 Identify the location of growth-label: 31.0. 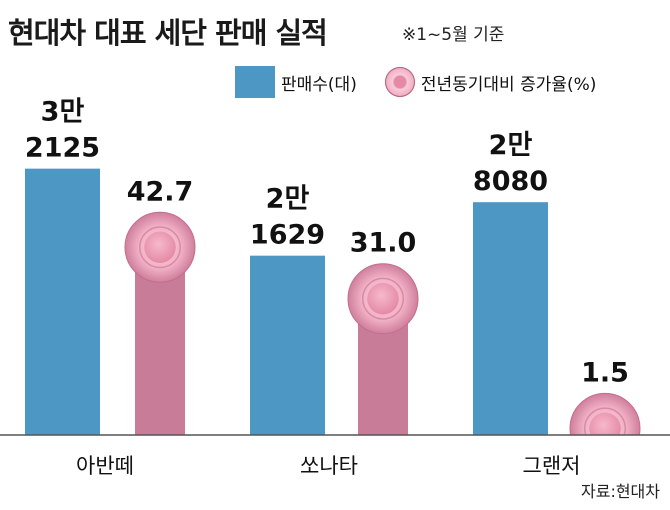
(383, 243).